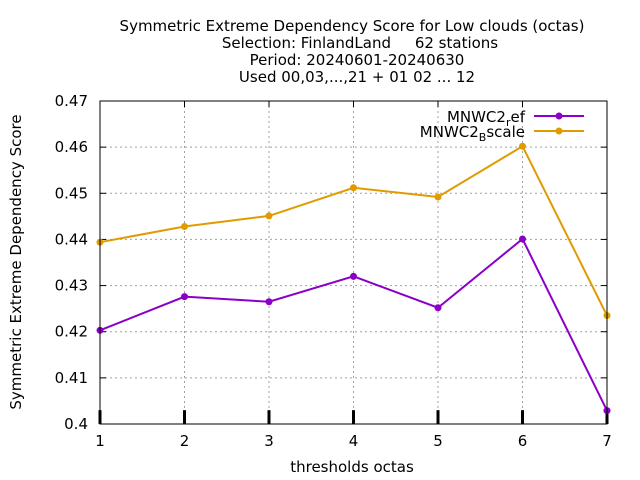  I want to click on x-tick-label: 2, so click(185, 441).